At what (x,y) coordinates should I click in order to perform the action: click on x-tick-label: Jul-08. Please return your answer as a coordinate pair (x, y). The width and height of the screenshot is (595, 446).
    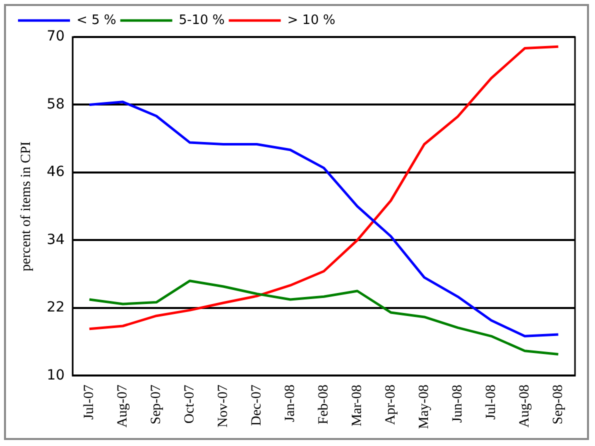
    Looking at the image, I should click on (491, 402).